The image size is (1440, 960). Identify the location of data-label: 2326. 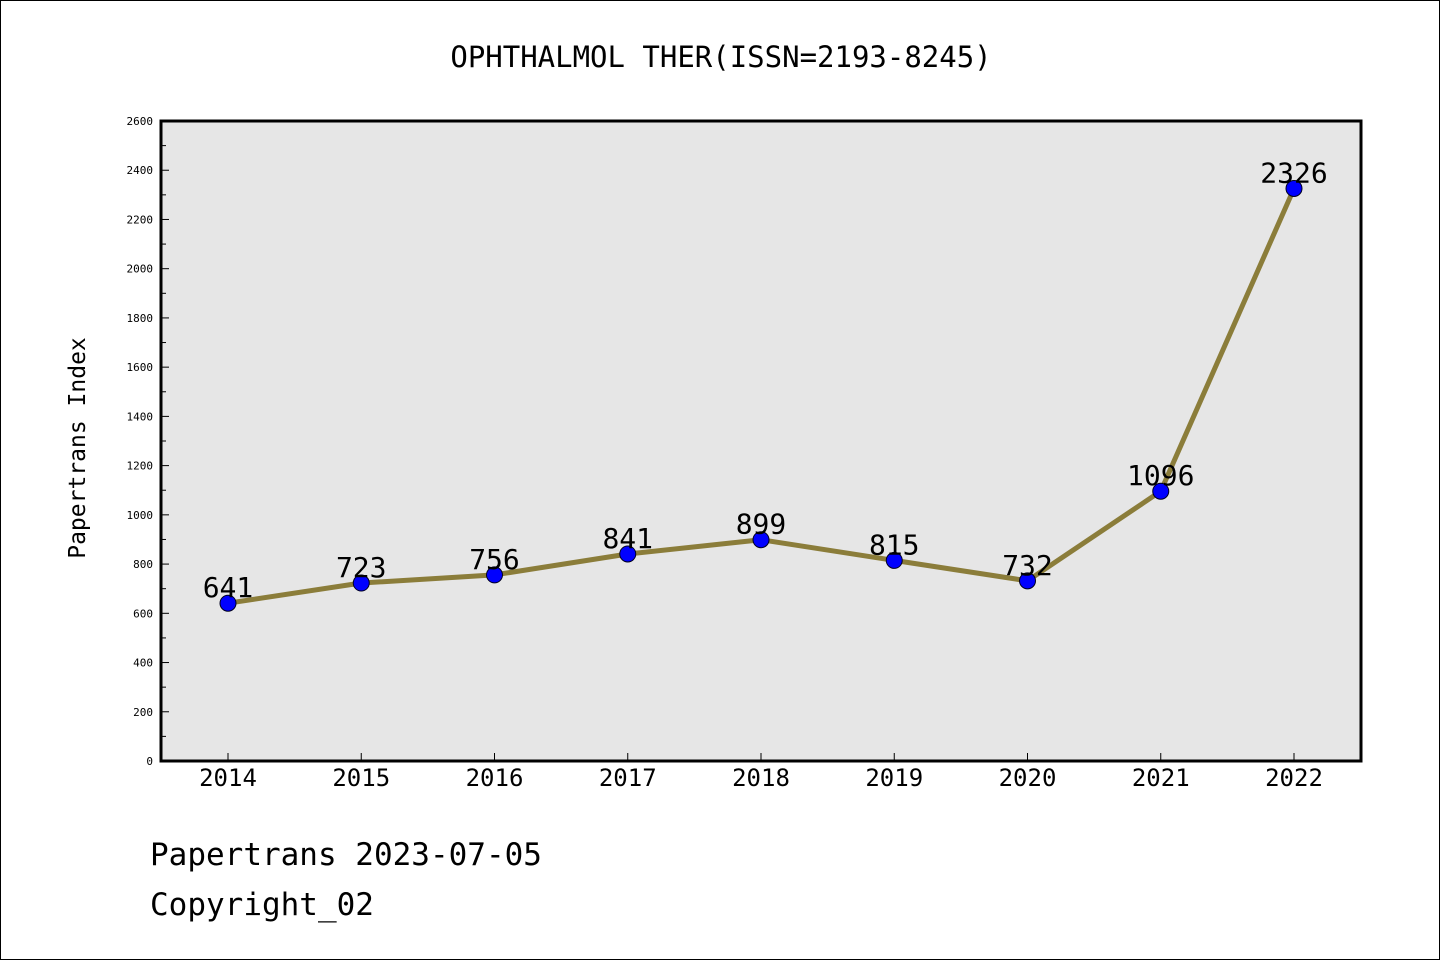
(1293, 172).